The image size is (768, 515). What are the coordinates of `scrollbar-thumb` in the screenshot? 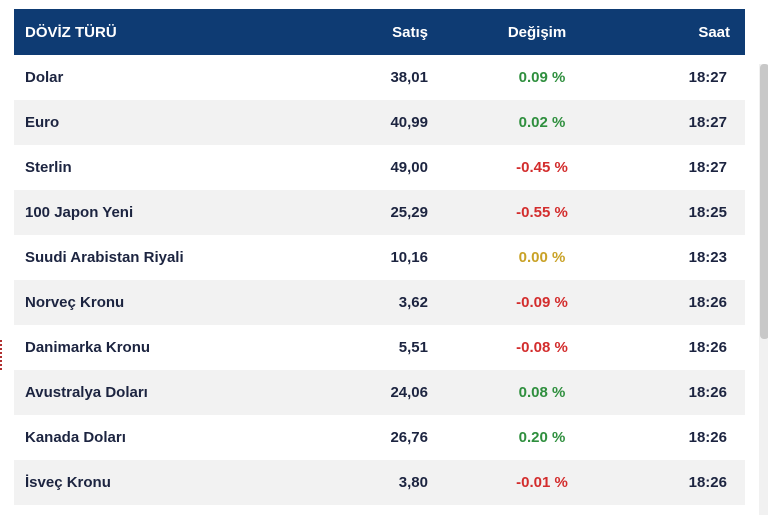 It's located at (764, 201).